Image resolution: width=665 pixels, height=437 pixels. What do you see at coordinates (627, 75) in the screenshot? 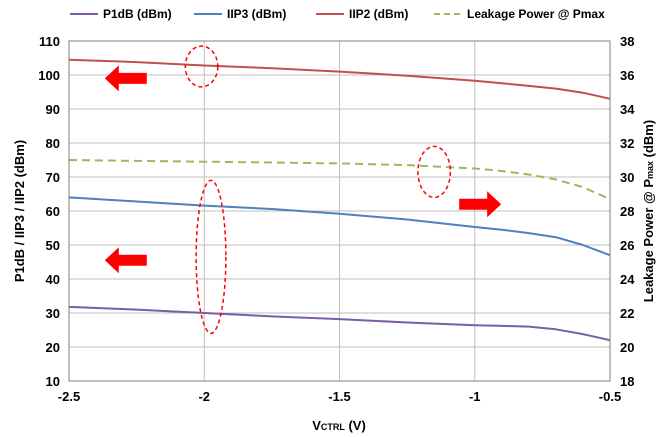
I see `y2-tick-label: 36` at bounding box center [627, 75].